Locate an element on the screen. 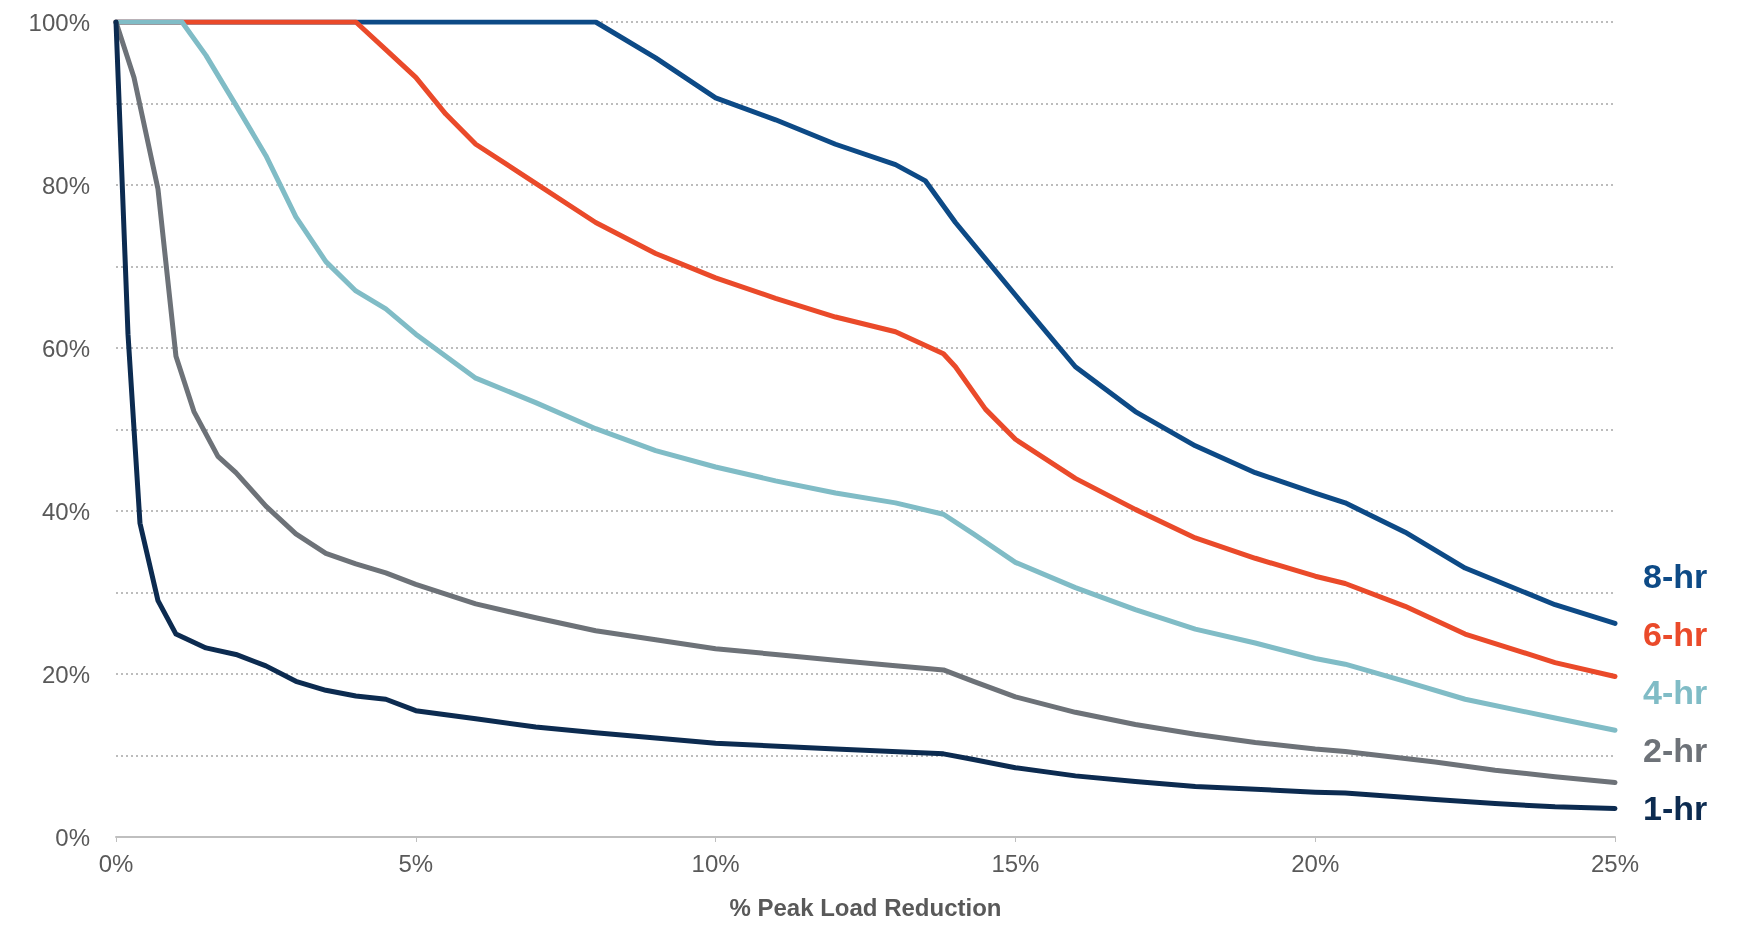 The width and height of the screenshot is (1746, 942). y-tick-label: 100% is located at coordinates (59, 22).